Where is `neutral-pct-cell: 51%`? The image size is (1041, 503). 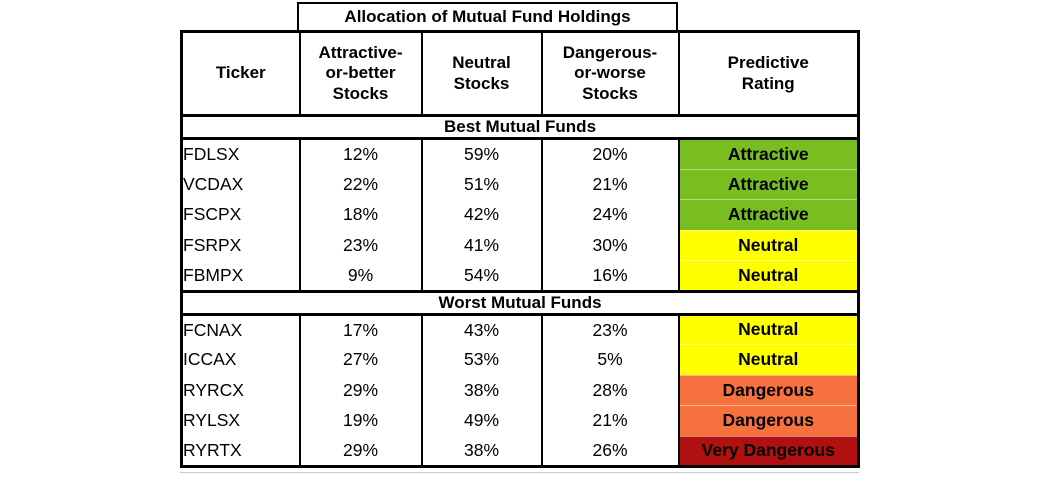 neutral-pct-cell: 51% is located at coordinates (481, 184).